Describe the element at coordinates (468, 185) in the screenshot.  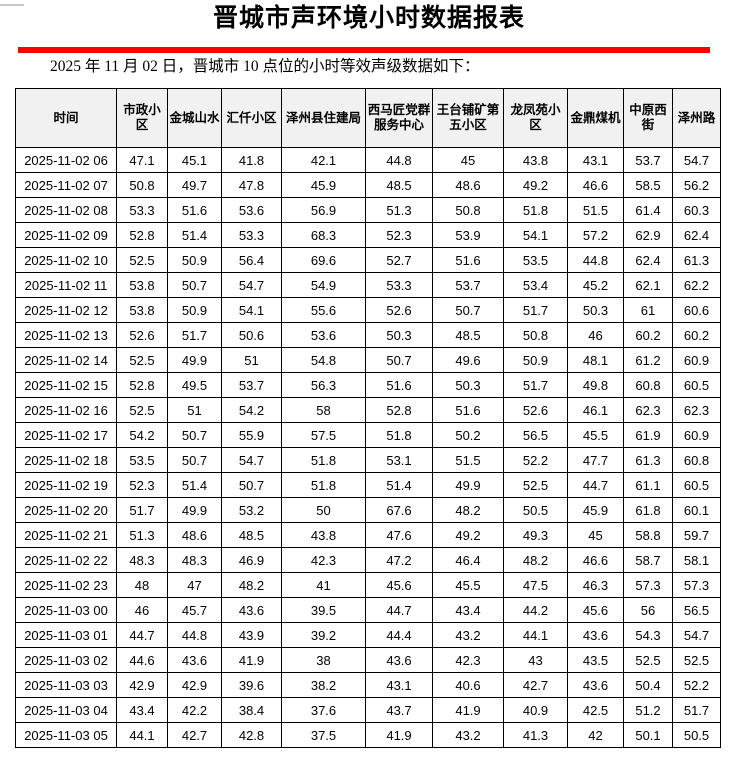
I see `value-cell: 48.6` at that location.